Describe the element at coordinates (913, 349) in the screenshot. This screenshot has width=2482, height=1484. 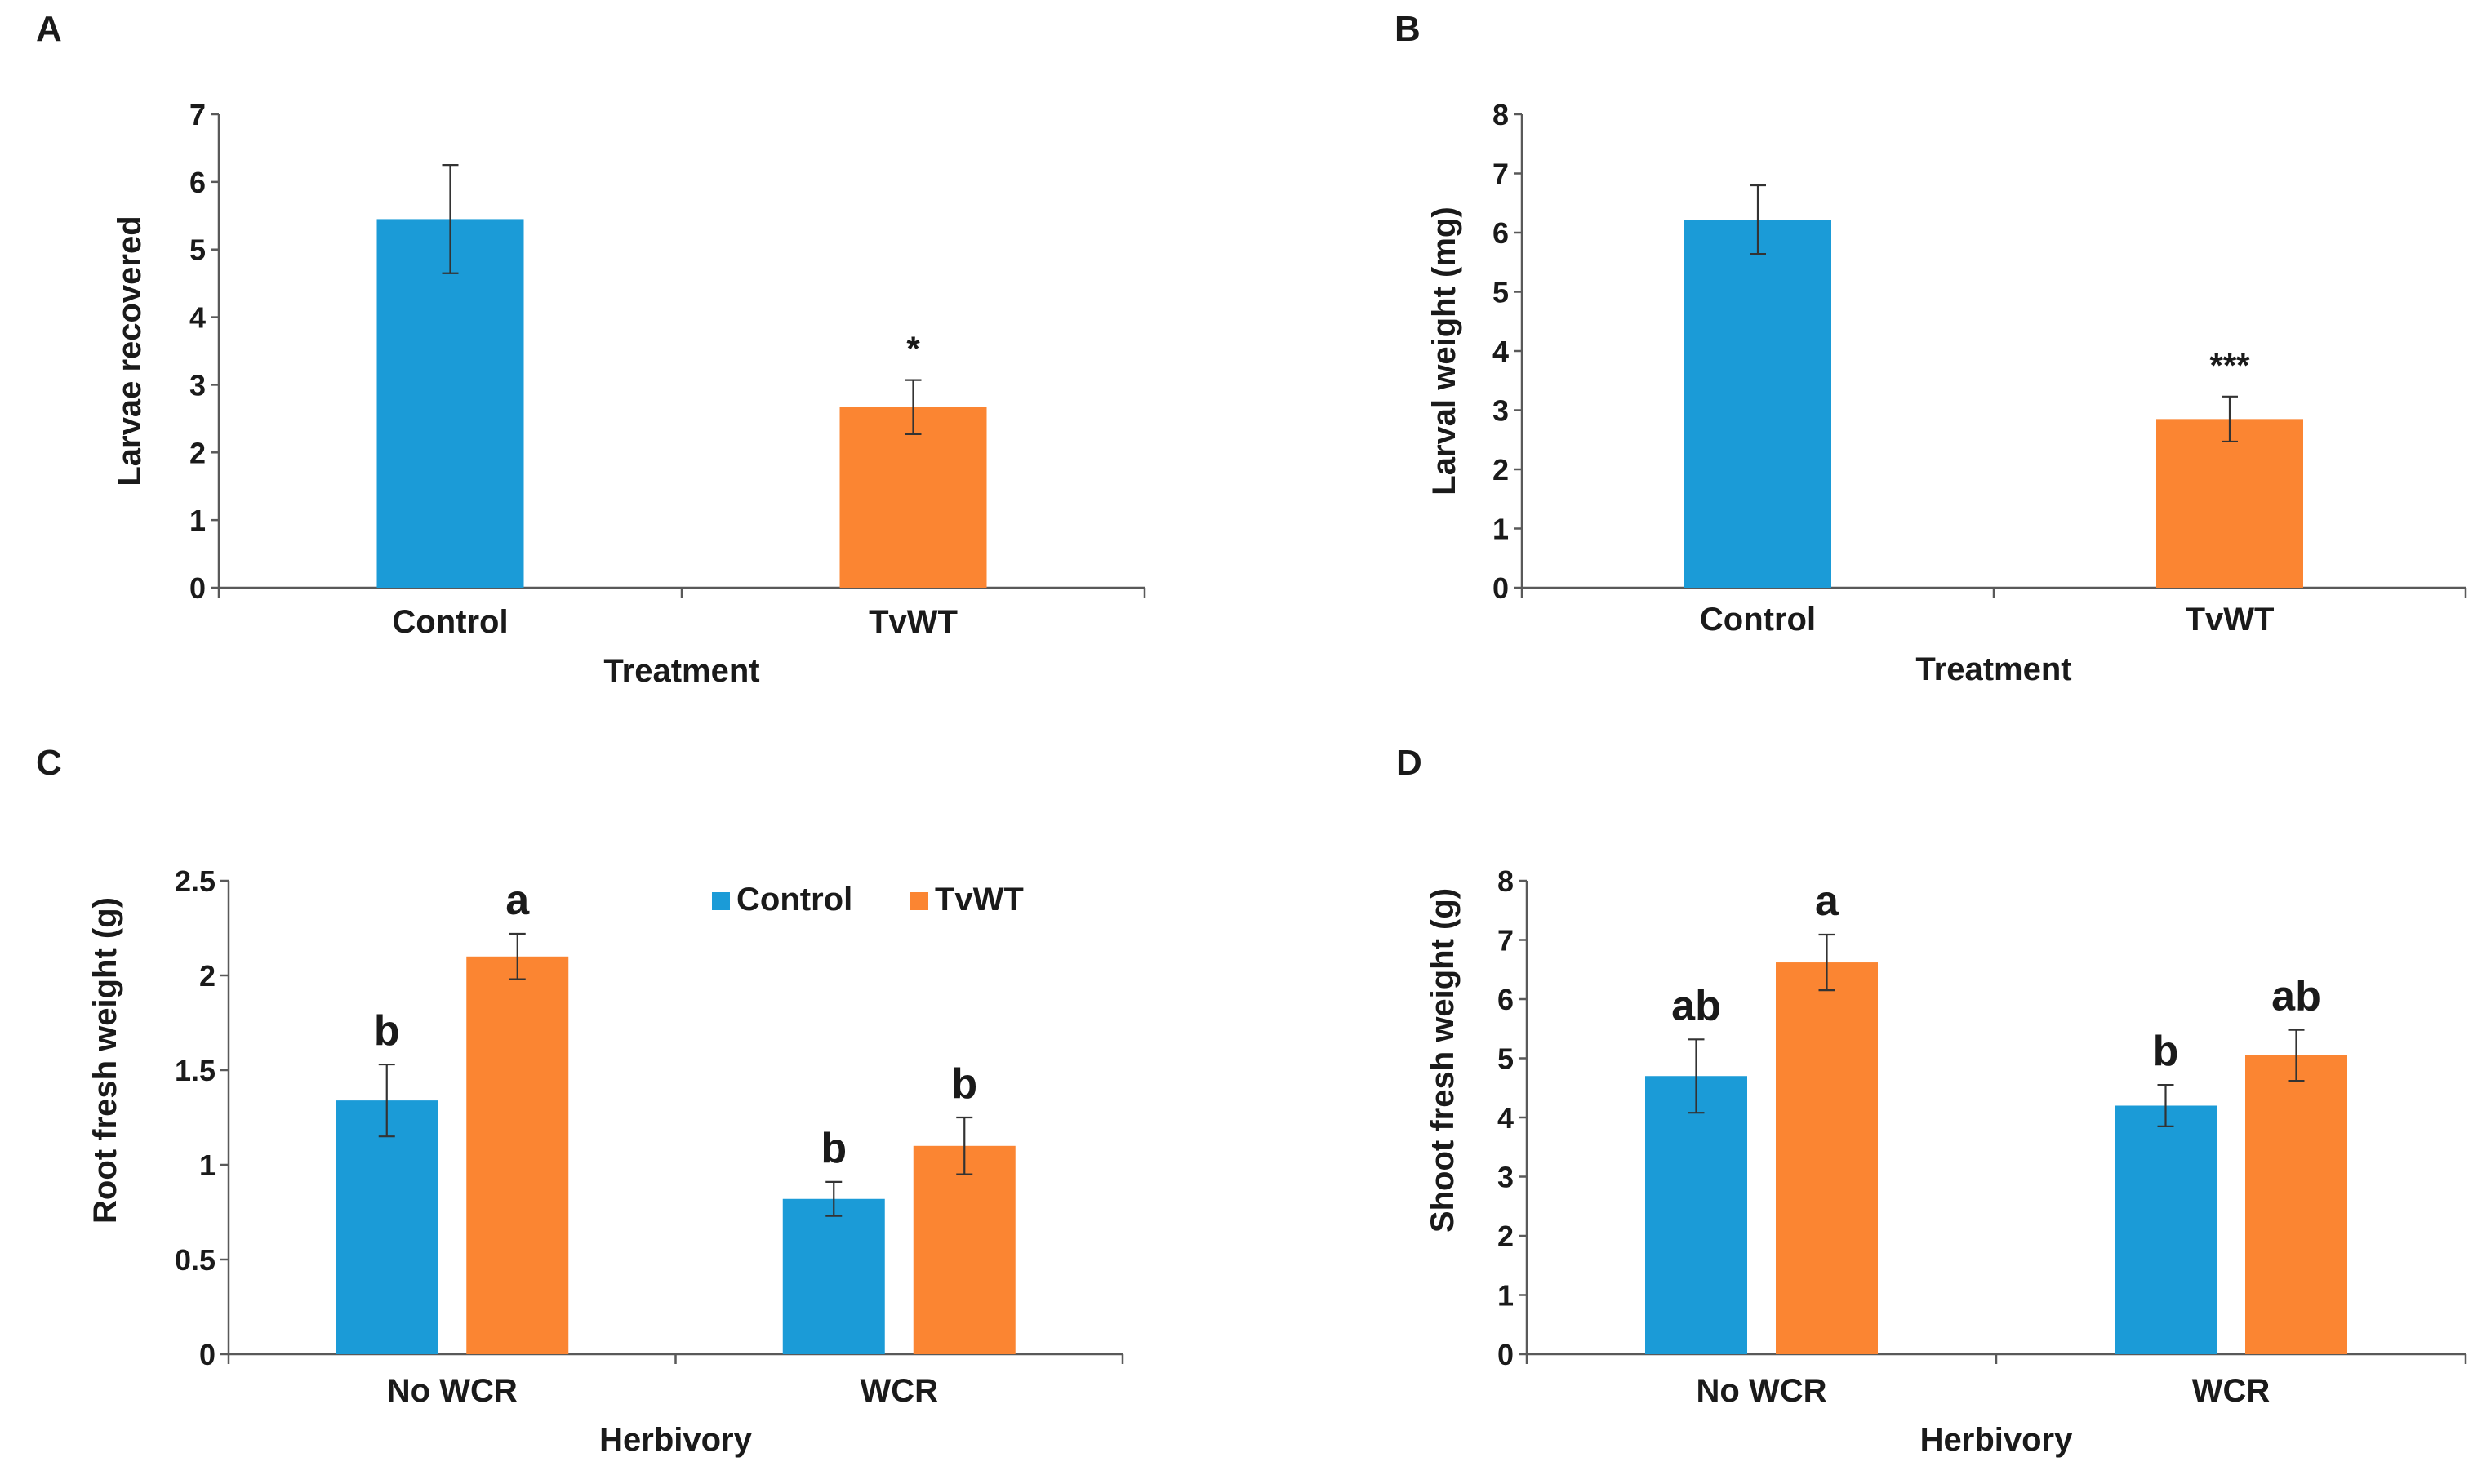
I see `significance-label: *` at that location.